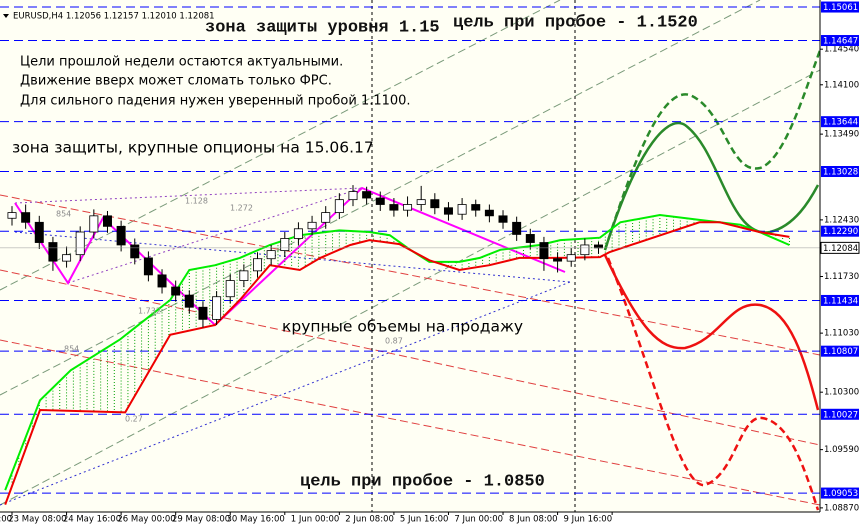  What do you see at coordinates (478, 520) in the screenshot?
I see `x-tick-label: 7 Jun 00:00` at bounding box center [478, 520].